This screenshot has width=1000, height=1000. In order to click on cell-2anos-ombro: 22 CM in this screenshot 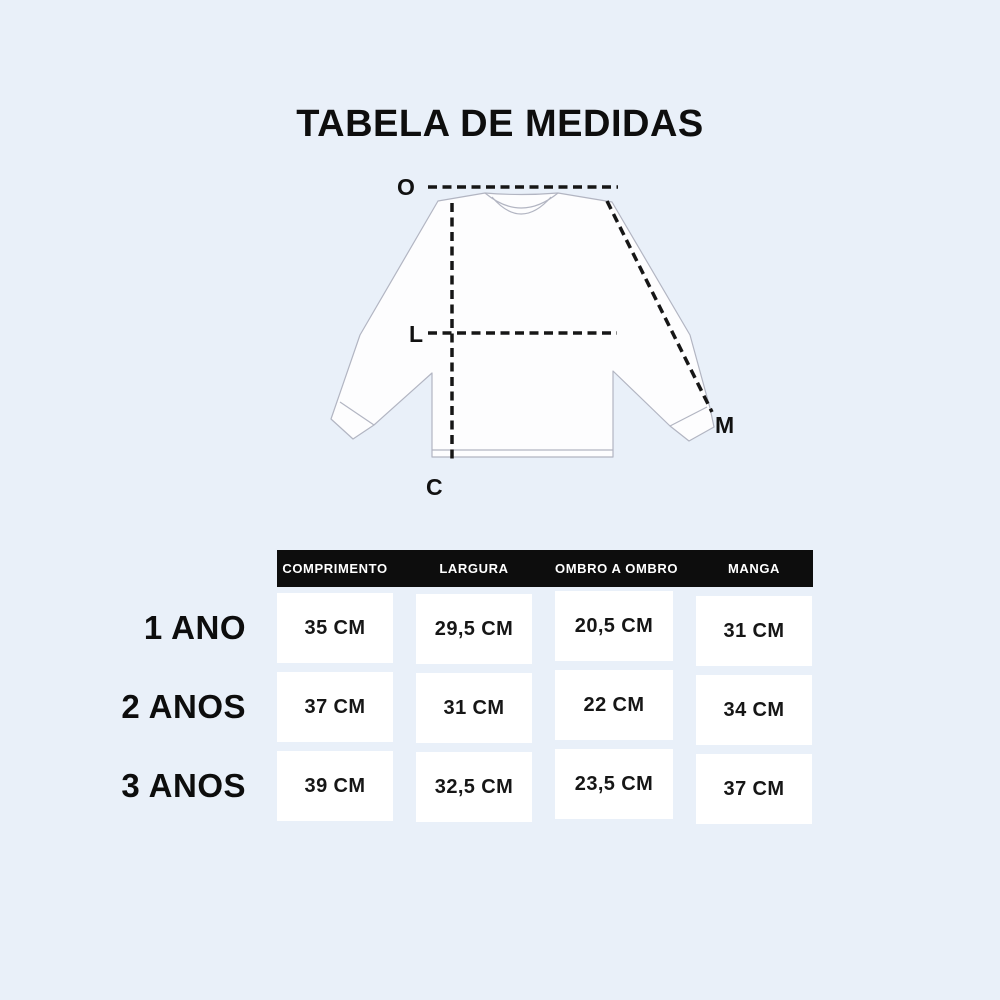, I will do `click(614, 705)`.